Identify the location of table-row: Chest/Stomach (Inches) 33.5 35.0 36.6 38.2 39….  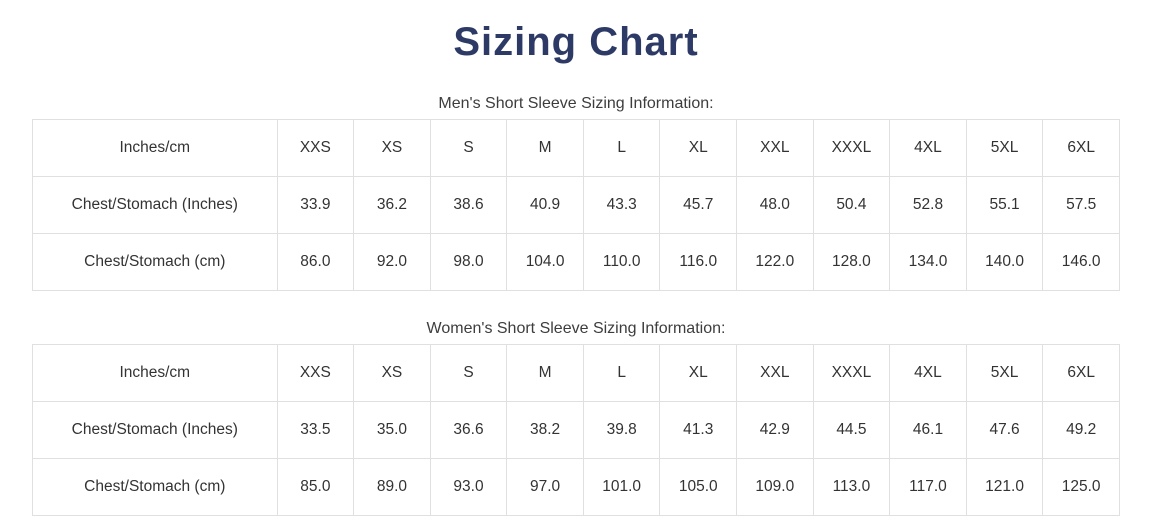
(576, 430).